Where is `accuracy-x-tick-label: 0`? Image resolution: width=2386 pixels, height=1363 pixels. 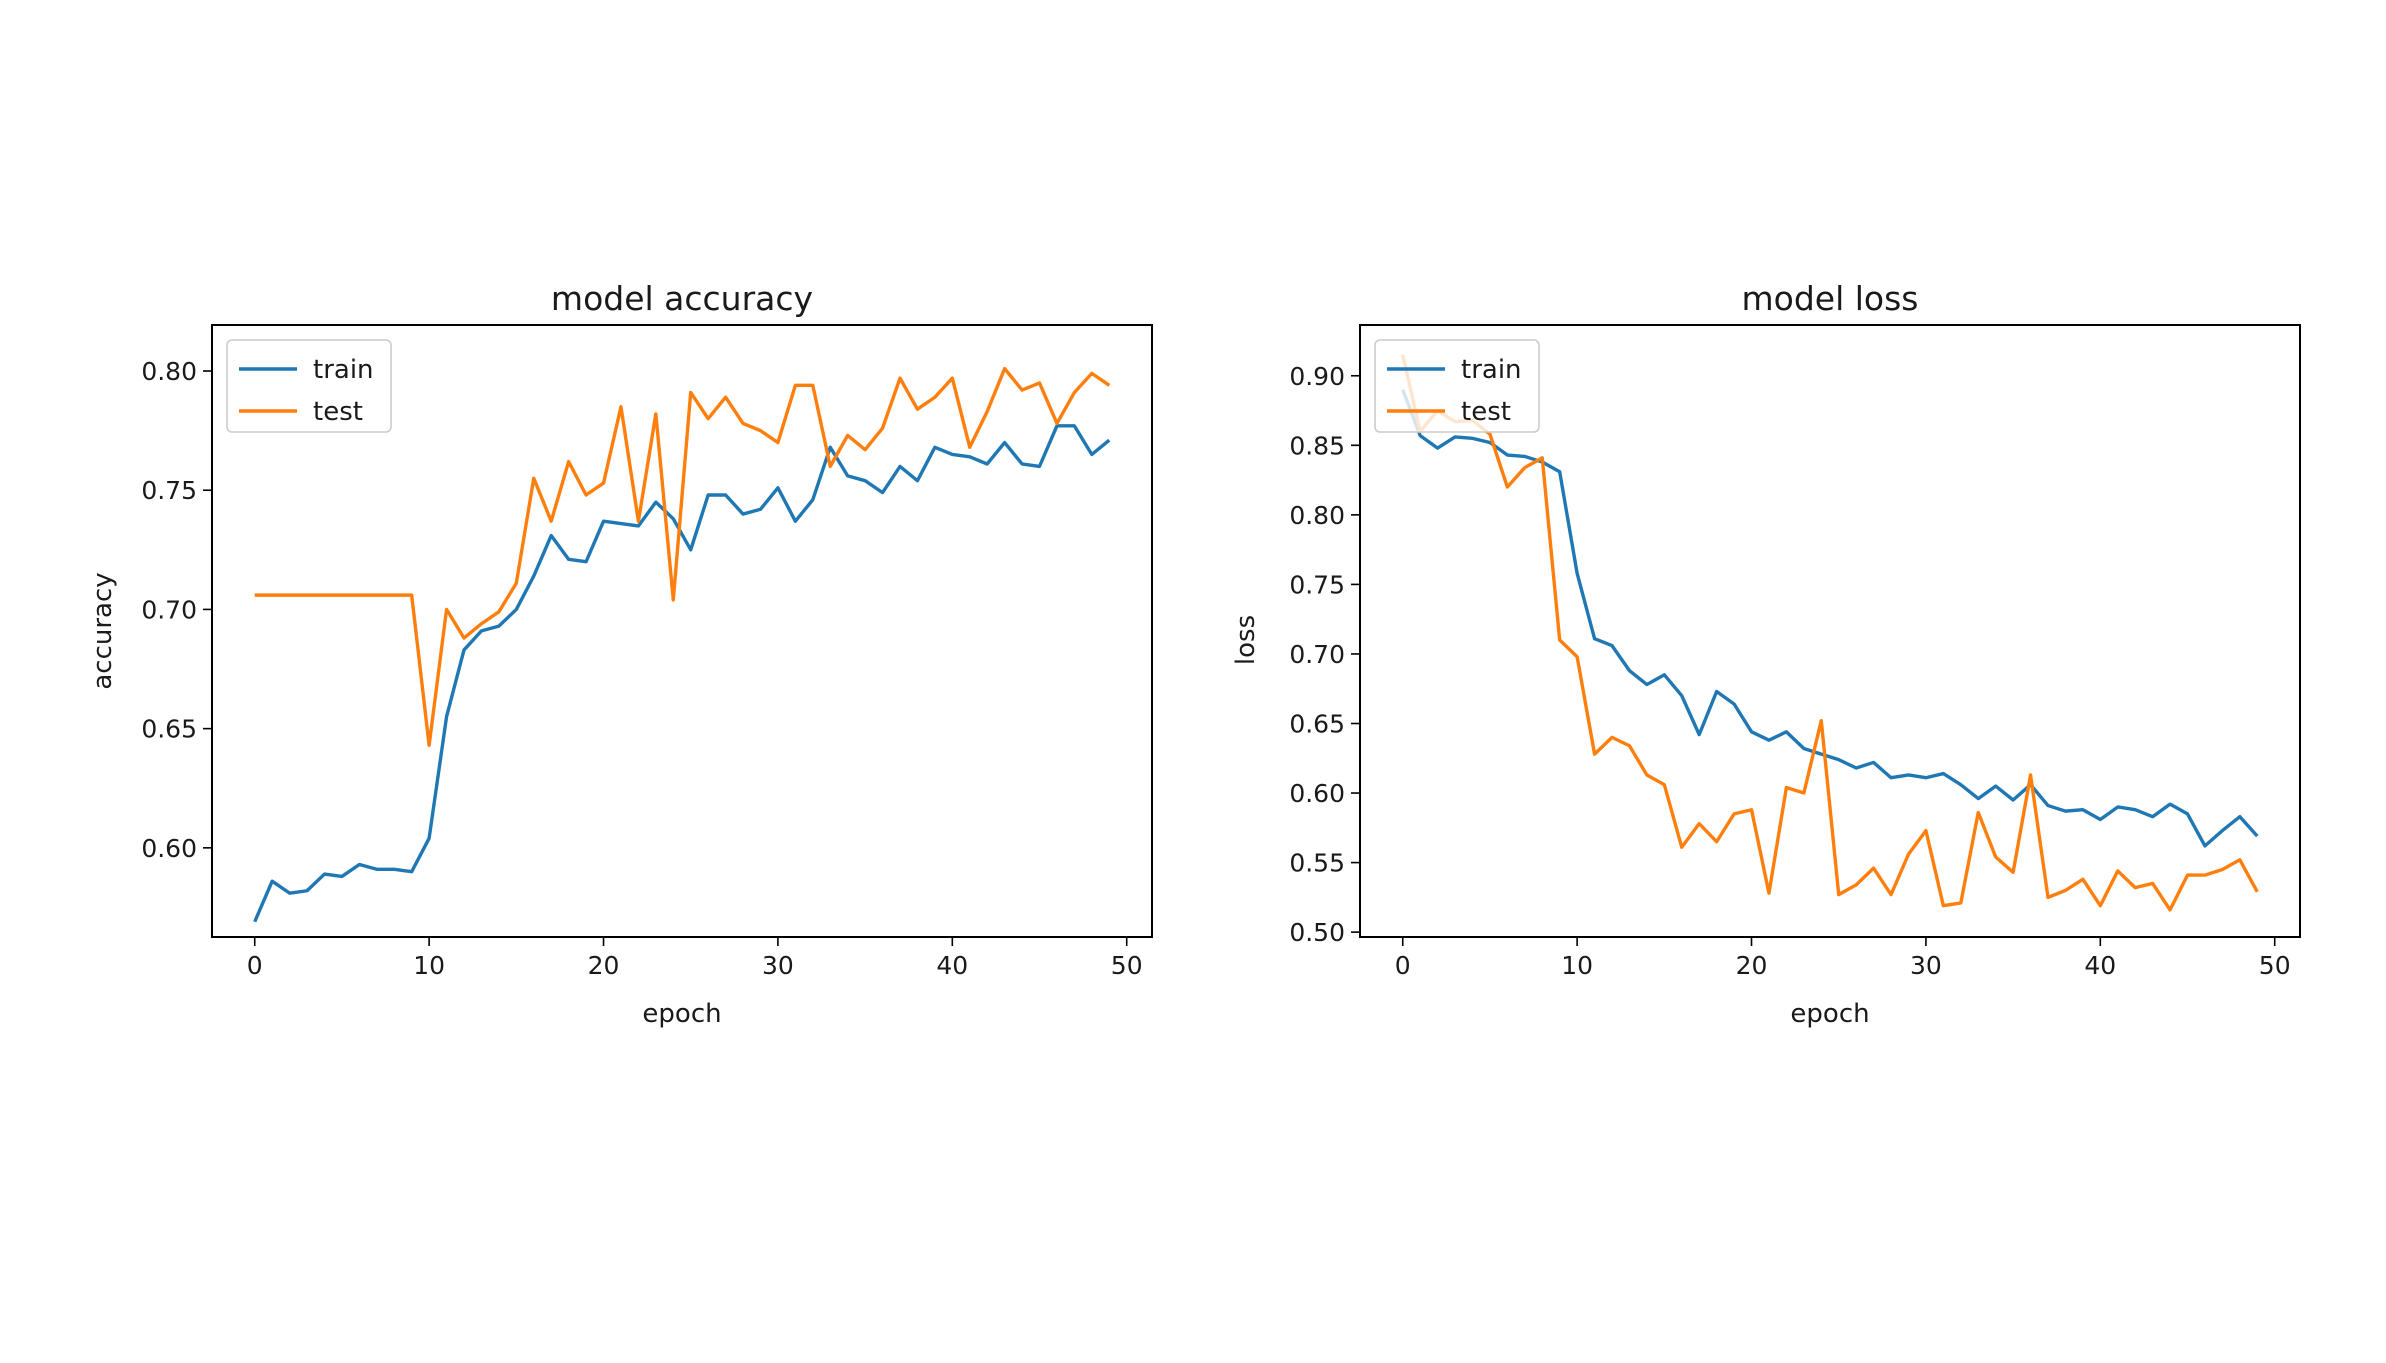 accuracy-x-tick-label: 0 is located at coordinates (255, 965).